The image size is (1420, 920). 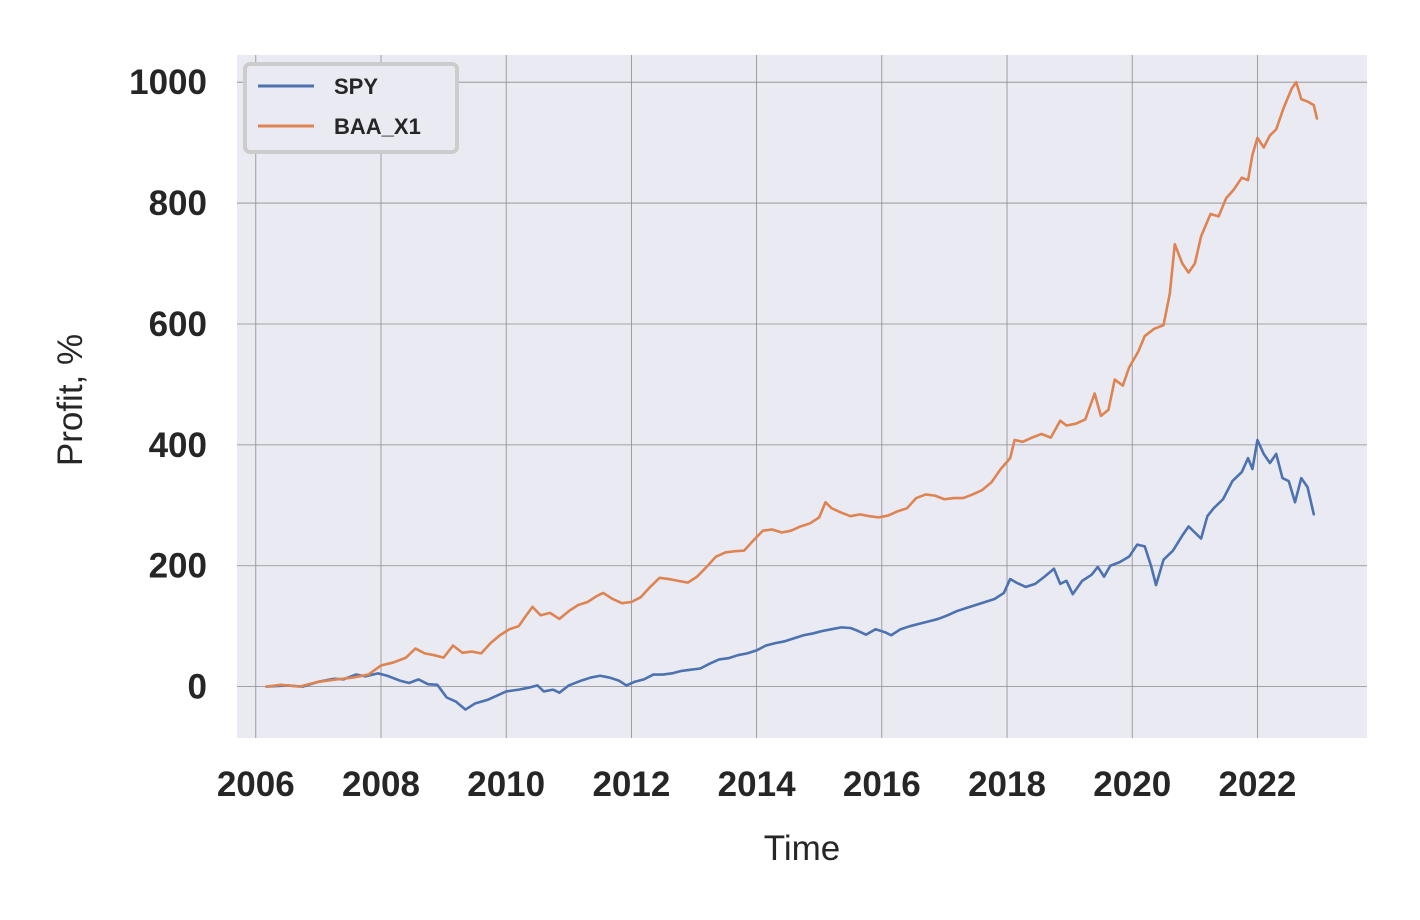 What do you see at coordinates (377, 126) in the screenshot?
I see `legend-label-baa-x1: BAA_X1` at bounding box center [377, 126].